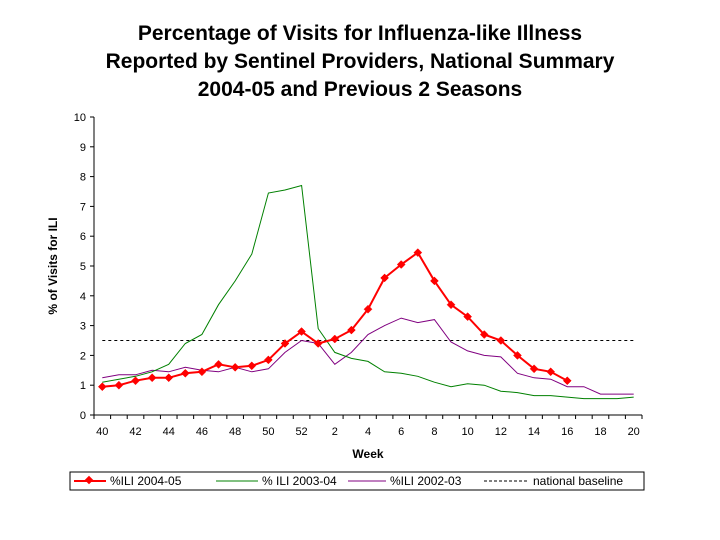  I want to click on x-tick-label: 2, so click(335, 432).